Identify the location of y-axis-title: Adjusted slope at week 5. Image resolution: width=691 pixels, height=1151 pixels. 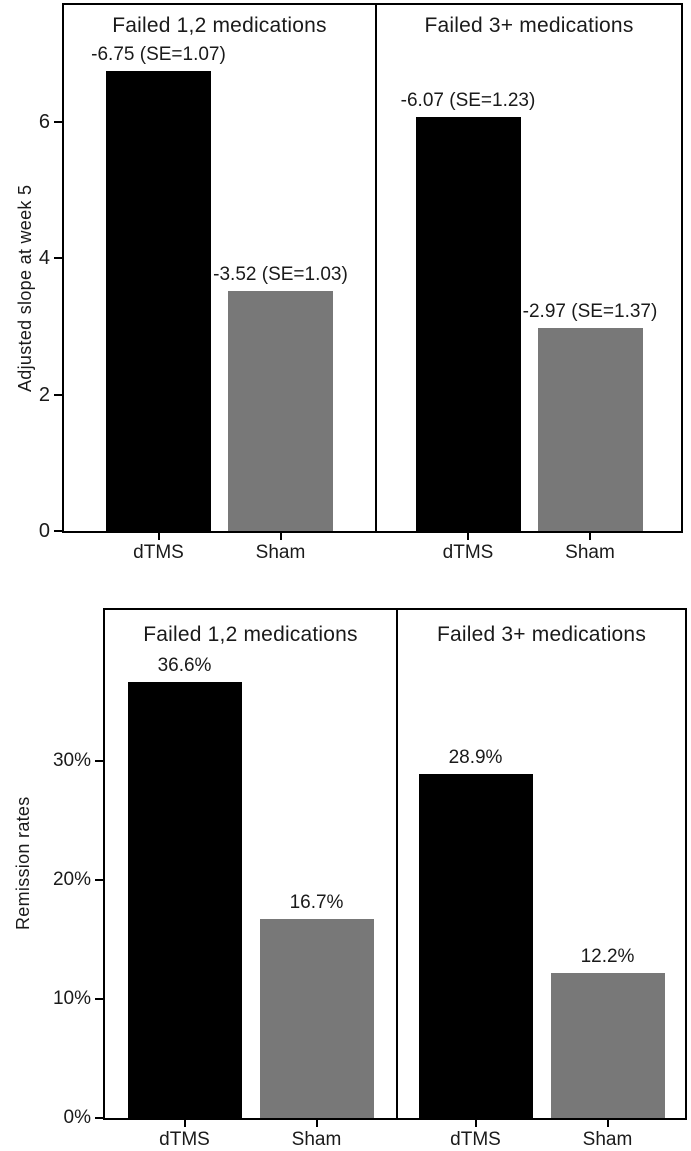
(25, 288).